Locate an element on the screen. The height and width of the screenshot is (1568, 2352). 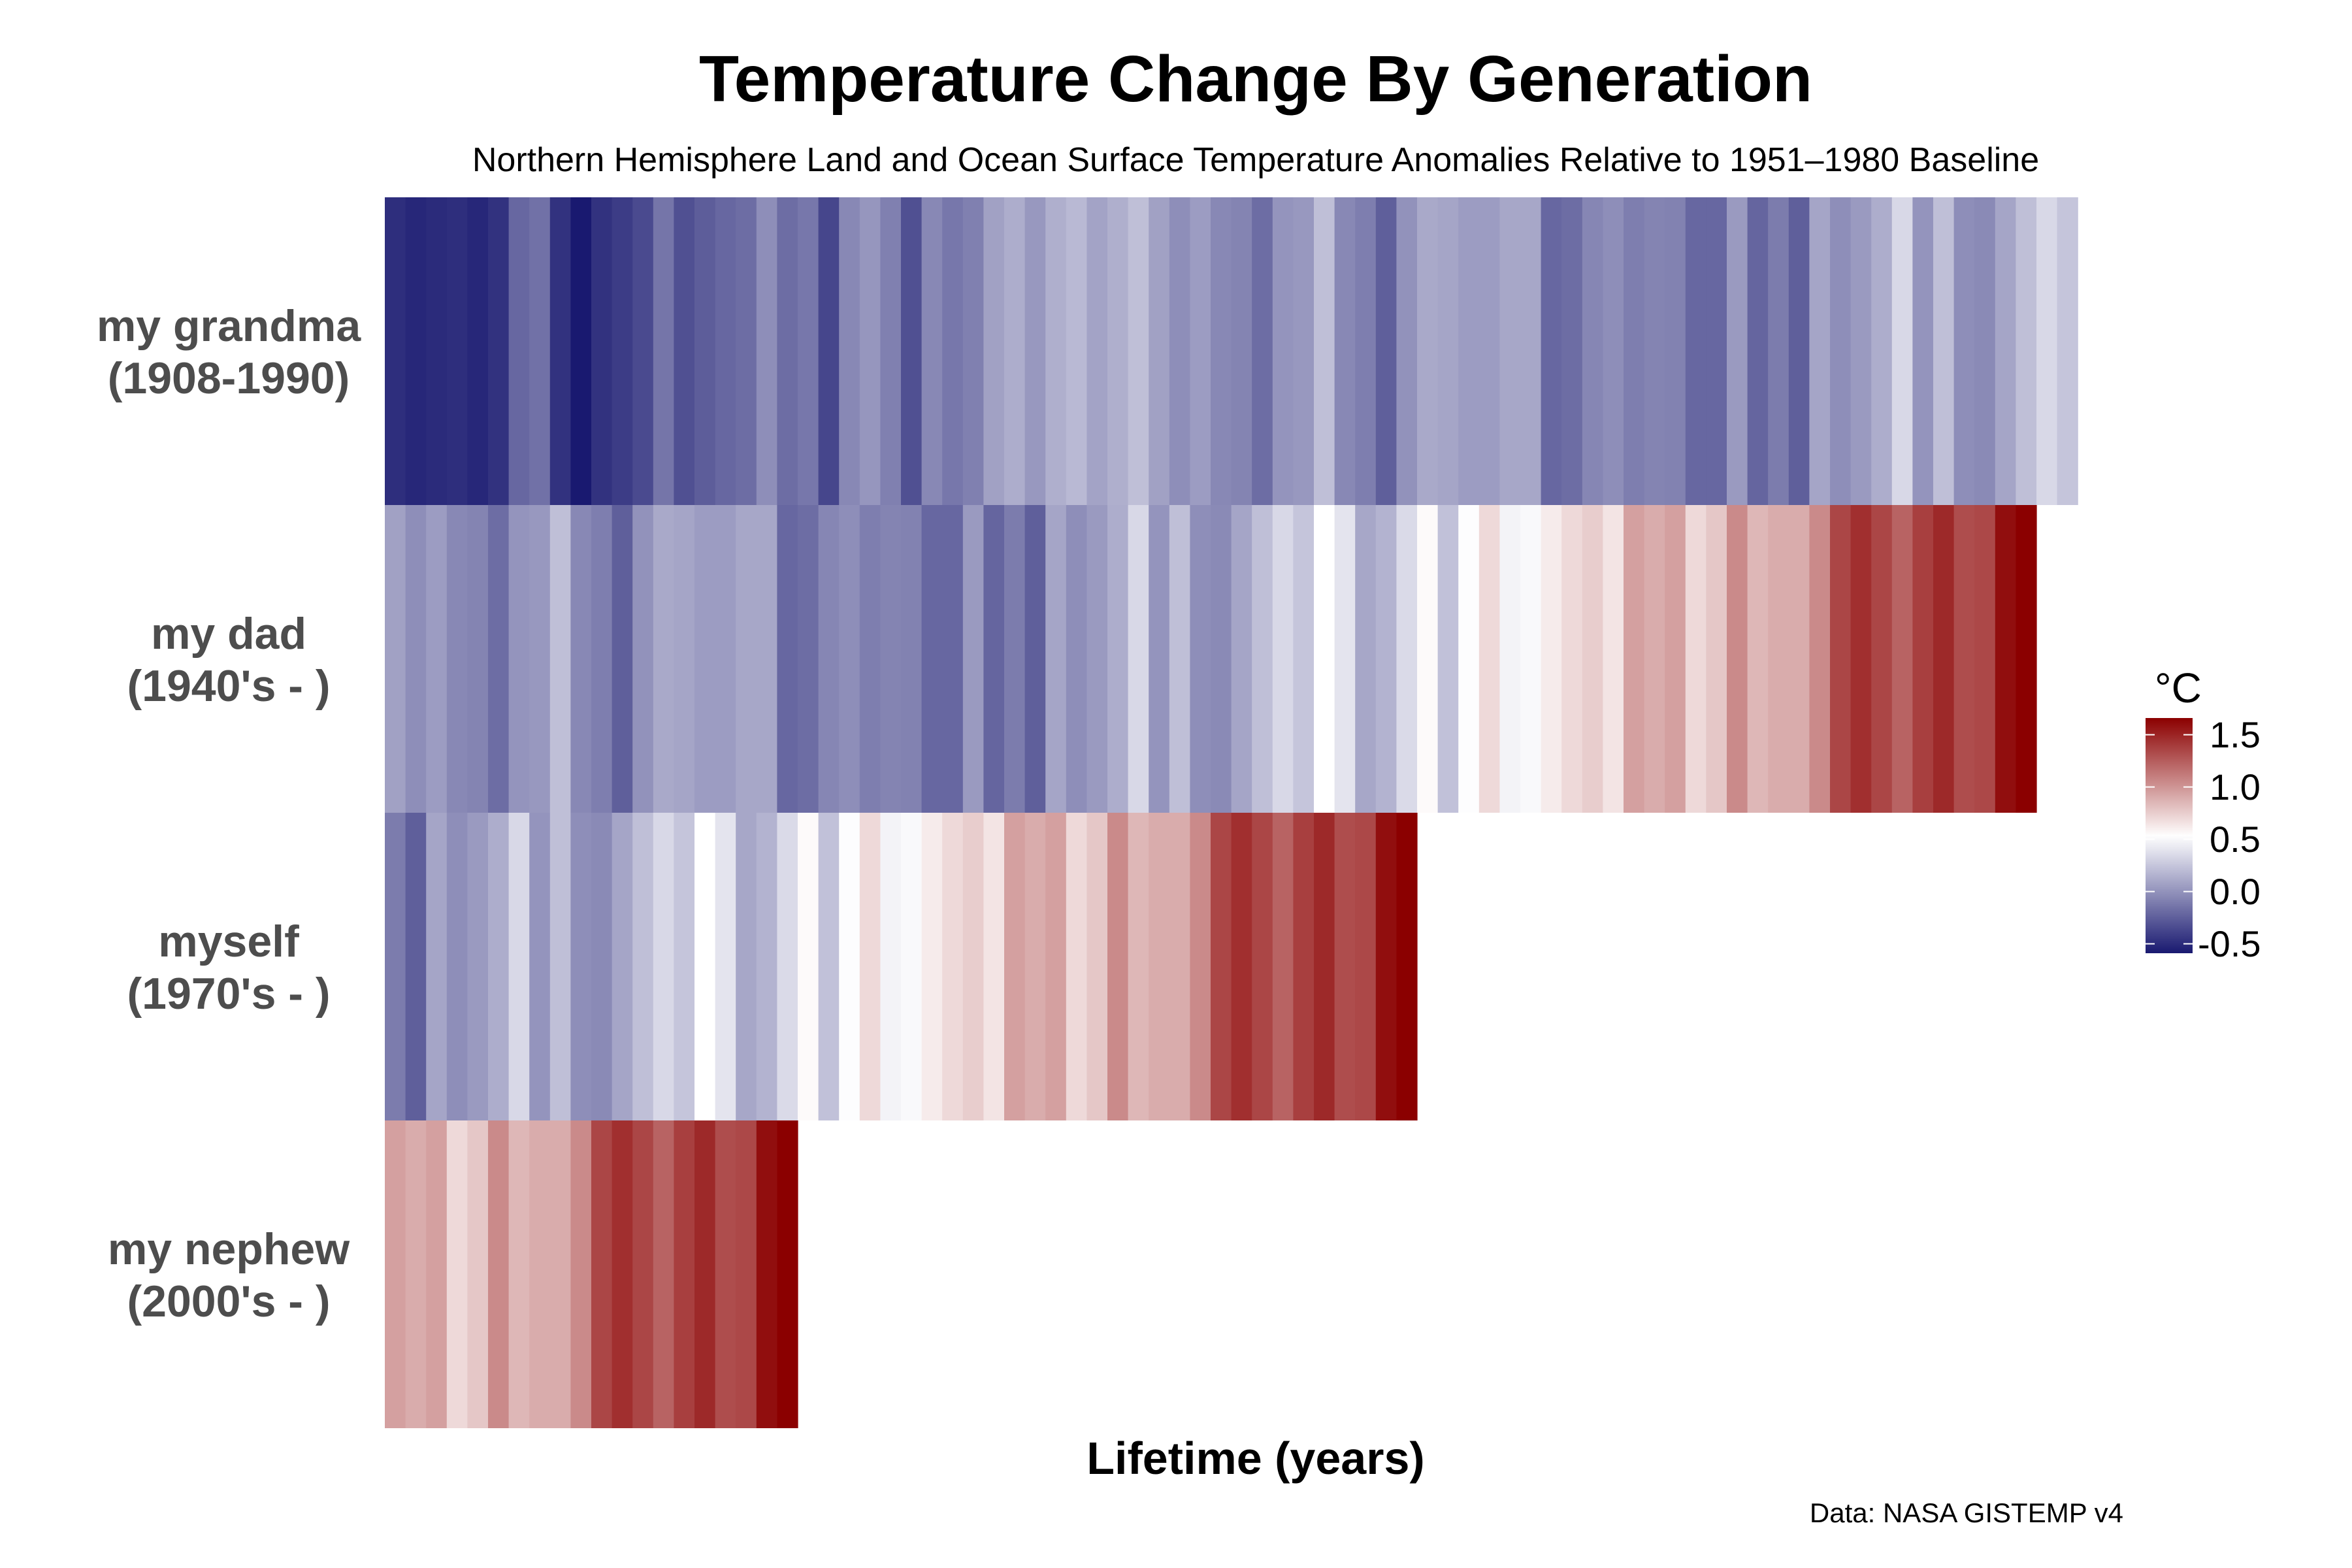
legend-tick-label: -0.5 is located at coordinates (2229, 943).